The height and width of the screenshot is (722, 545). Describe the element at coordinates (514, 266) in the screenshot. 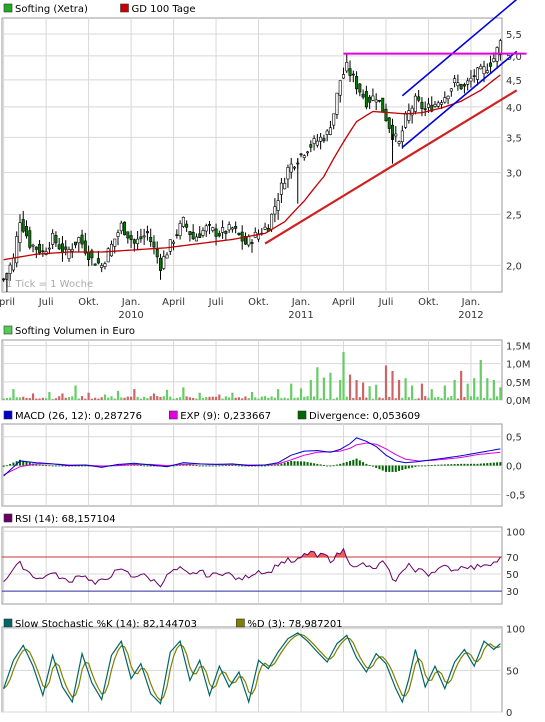

I see `y-tick-label: 2,0` at that location.